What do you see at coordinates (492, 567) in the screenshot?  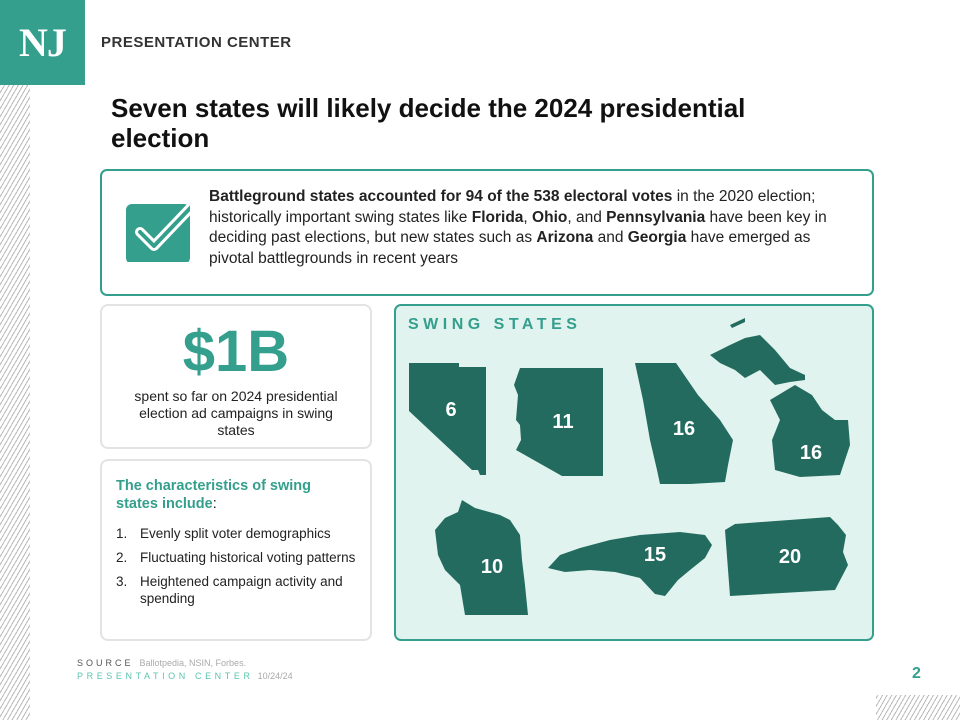 I see `state-votes-label: 10` at bounding box center [492, 567].